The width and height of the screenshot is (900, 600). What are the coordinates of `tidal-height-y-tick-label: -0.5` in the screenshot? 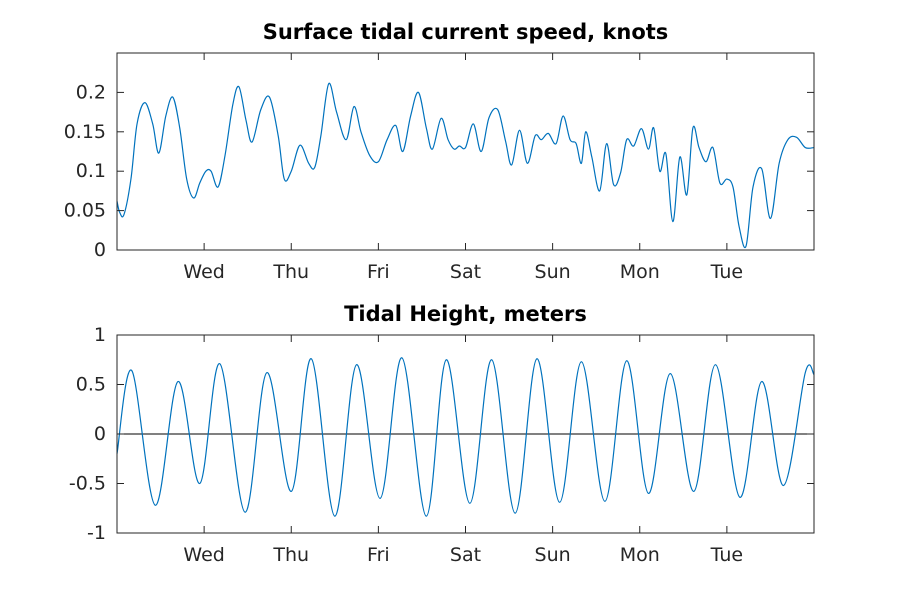 It's located at (87, 484).